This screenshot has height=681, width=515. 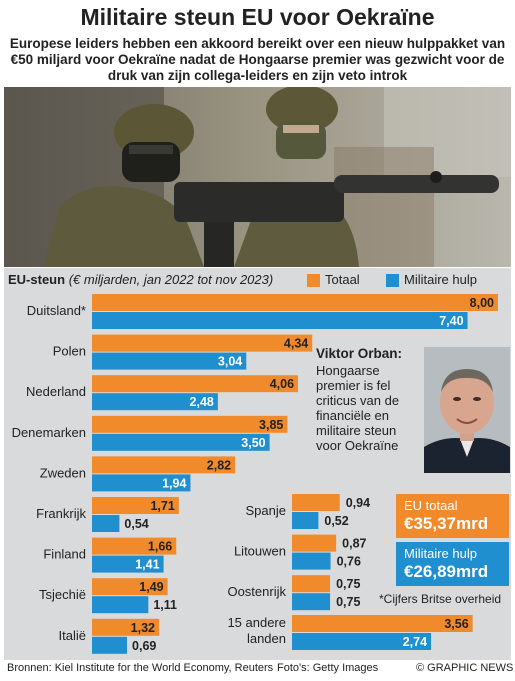 I want to click on category-label-other-line2: landen, so click(x=266, y=638).